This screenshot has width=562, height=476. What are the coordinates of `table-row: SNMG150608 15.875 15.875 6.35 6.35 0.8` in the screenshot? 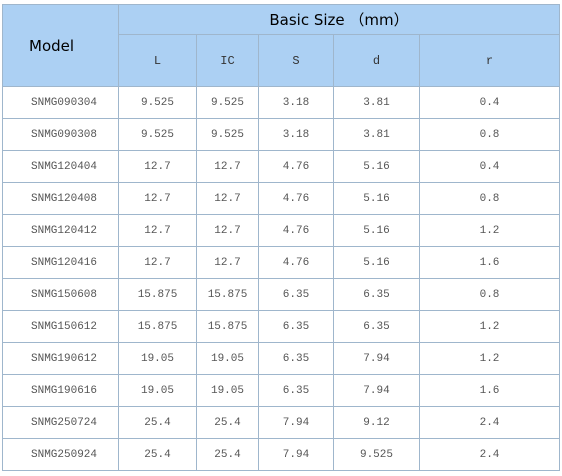 It's located at (281, 294).